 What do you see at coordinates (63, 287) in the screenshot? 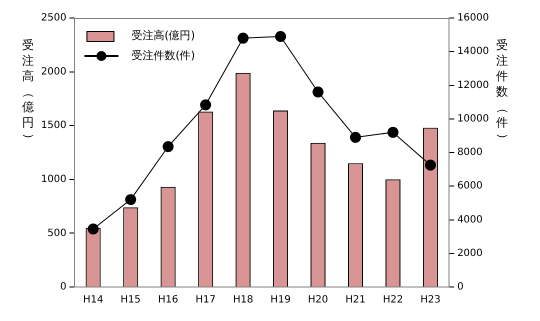
I see `y-tick-label: 0` at bounding box center [63, 287].